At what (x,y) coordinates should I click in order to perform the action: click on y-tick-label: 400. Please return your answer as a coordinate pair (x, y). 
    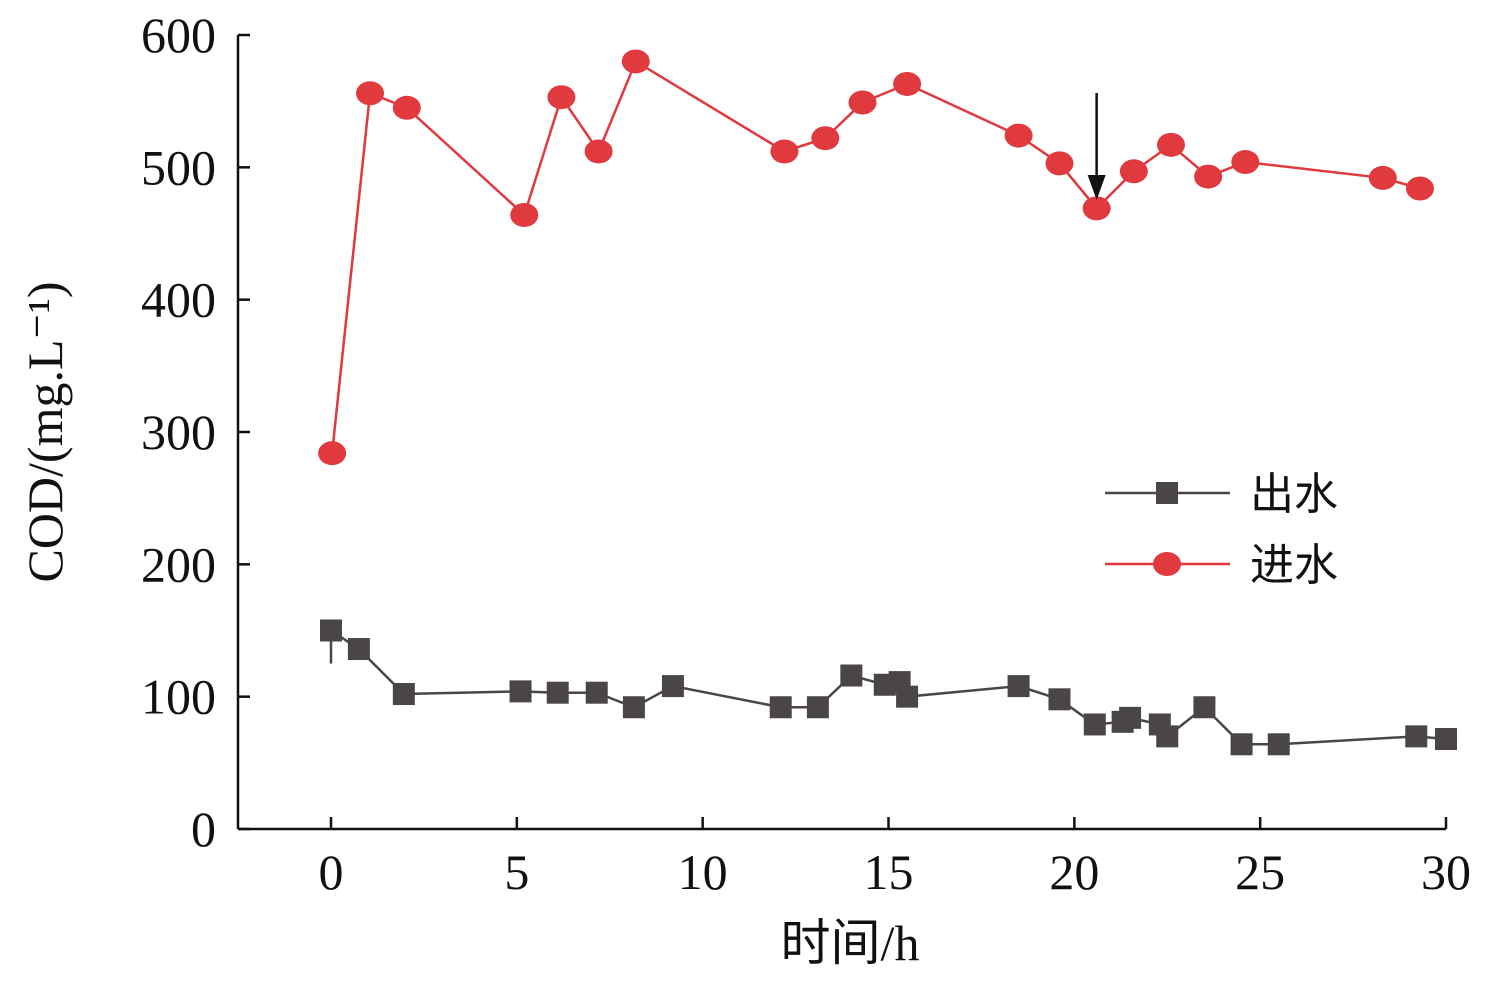
    Looking at the image, I should click on (178, 300).